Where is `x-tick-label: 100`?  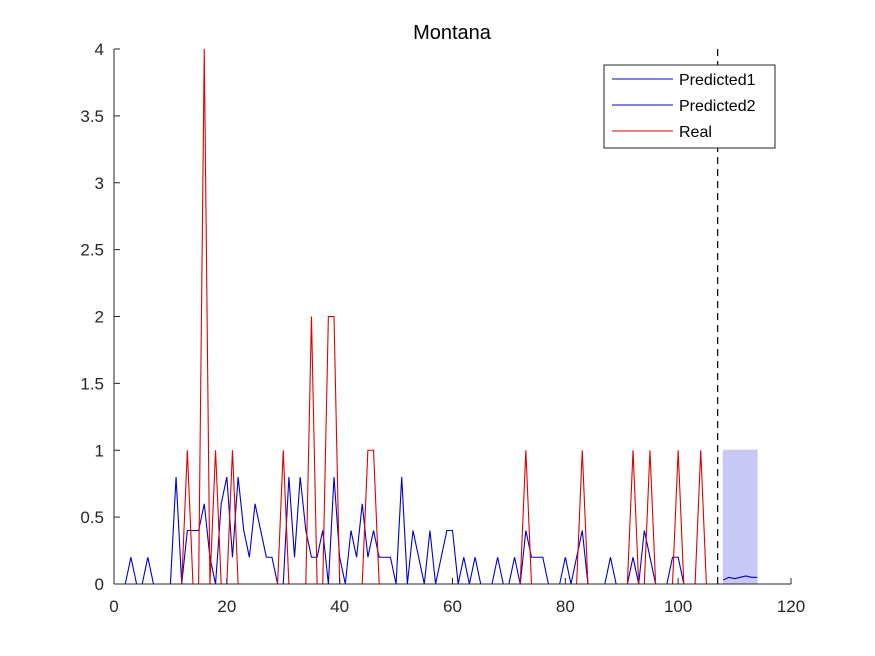
x-tick-label: 100 is located at coordinates (678, 606).